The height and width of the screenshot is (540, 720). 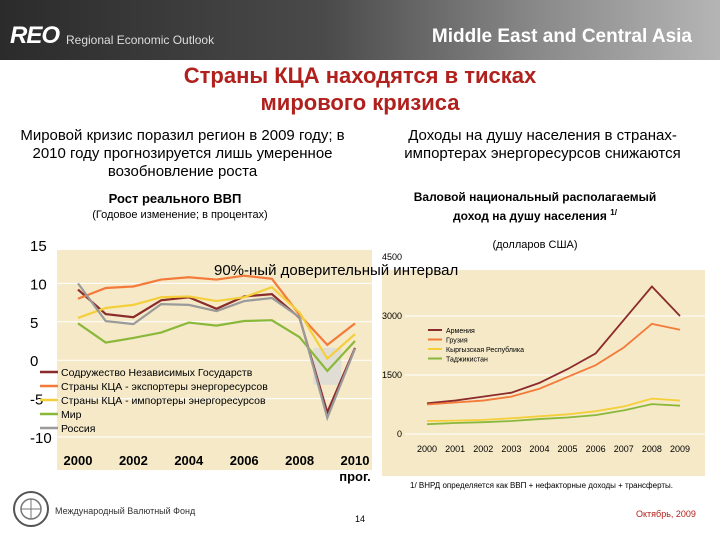 What do you see at coordinates (427, 449) in the screenshot?
I see `income-x-tick-label: 2000` at bounding box center [427, 449].